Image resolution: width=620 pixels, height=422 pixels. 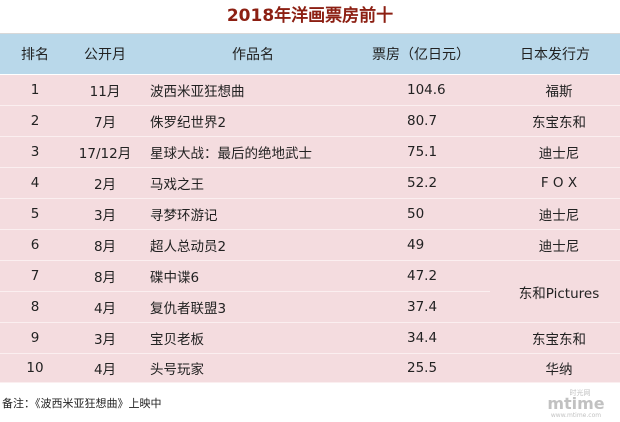 I want to click on mtime-watermark-logo: 时光网 mtime www.mtime.com, so click(x=575, y=403).